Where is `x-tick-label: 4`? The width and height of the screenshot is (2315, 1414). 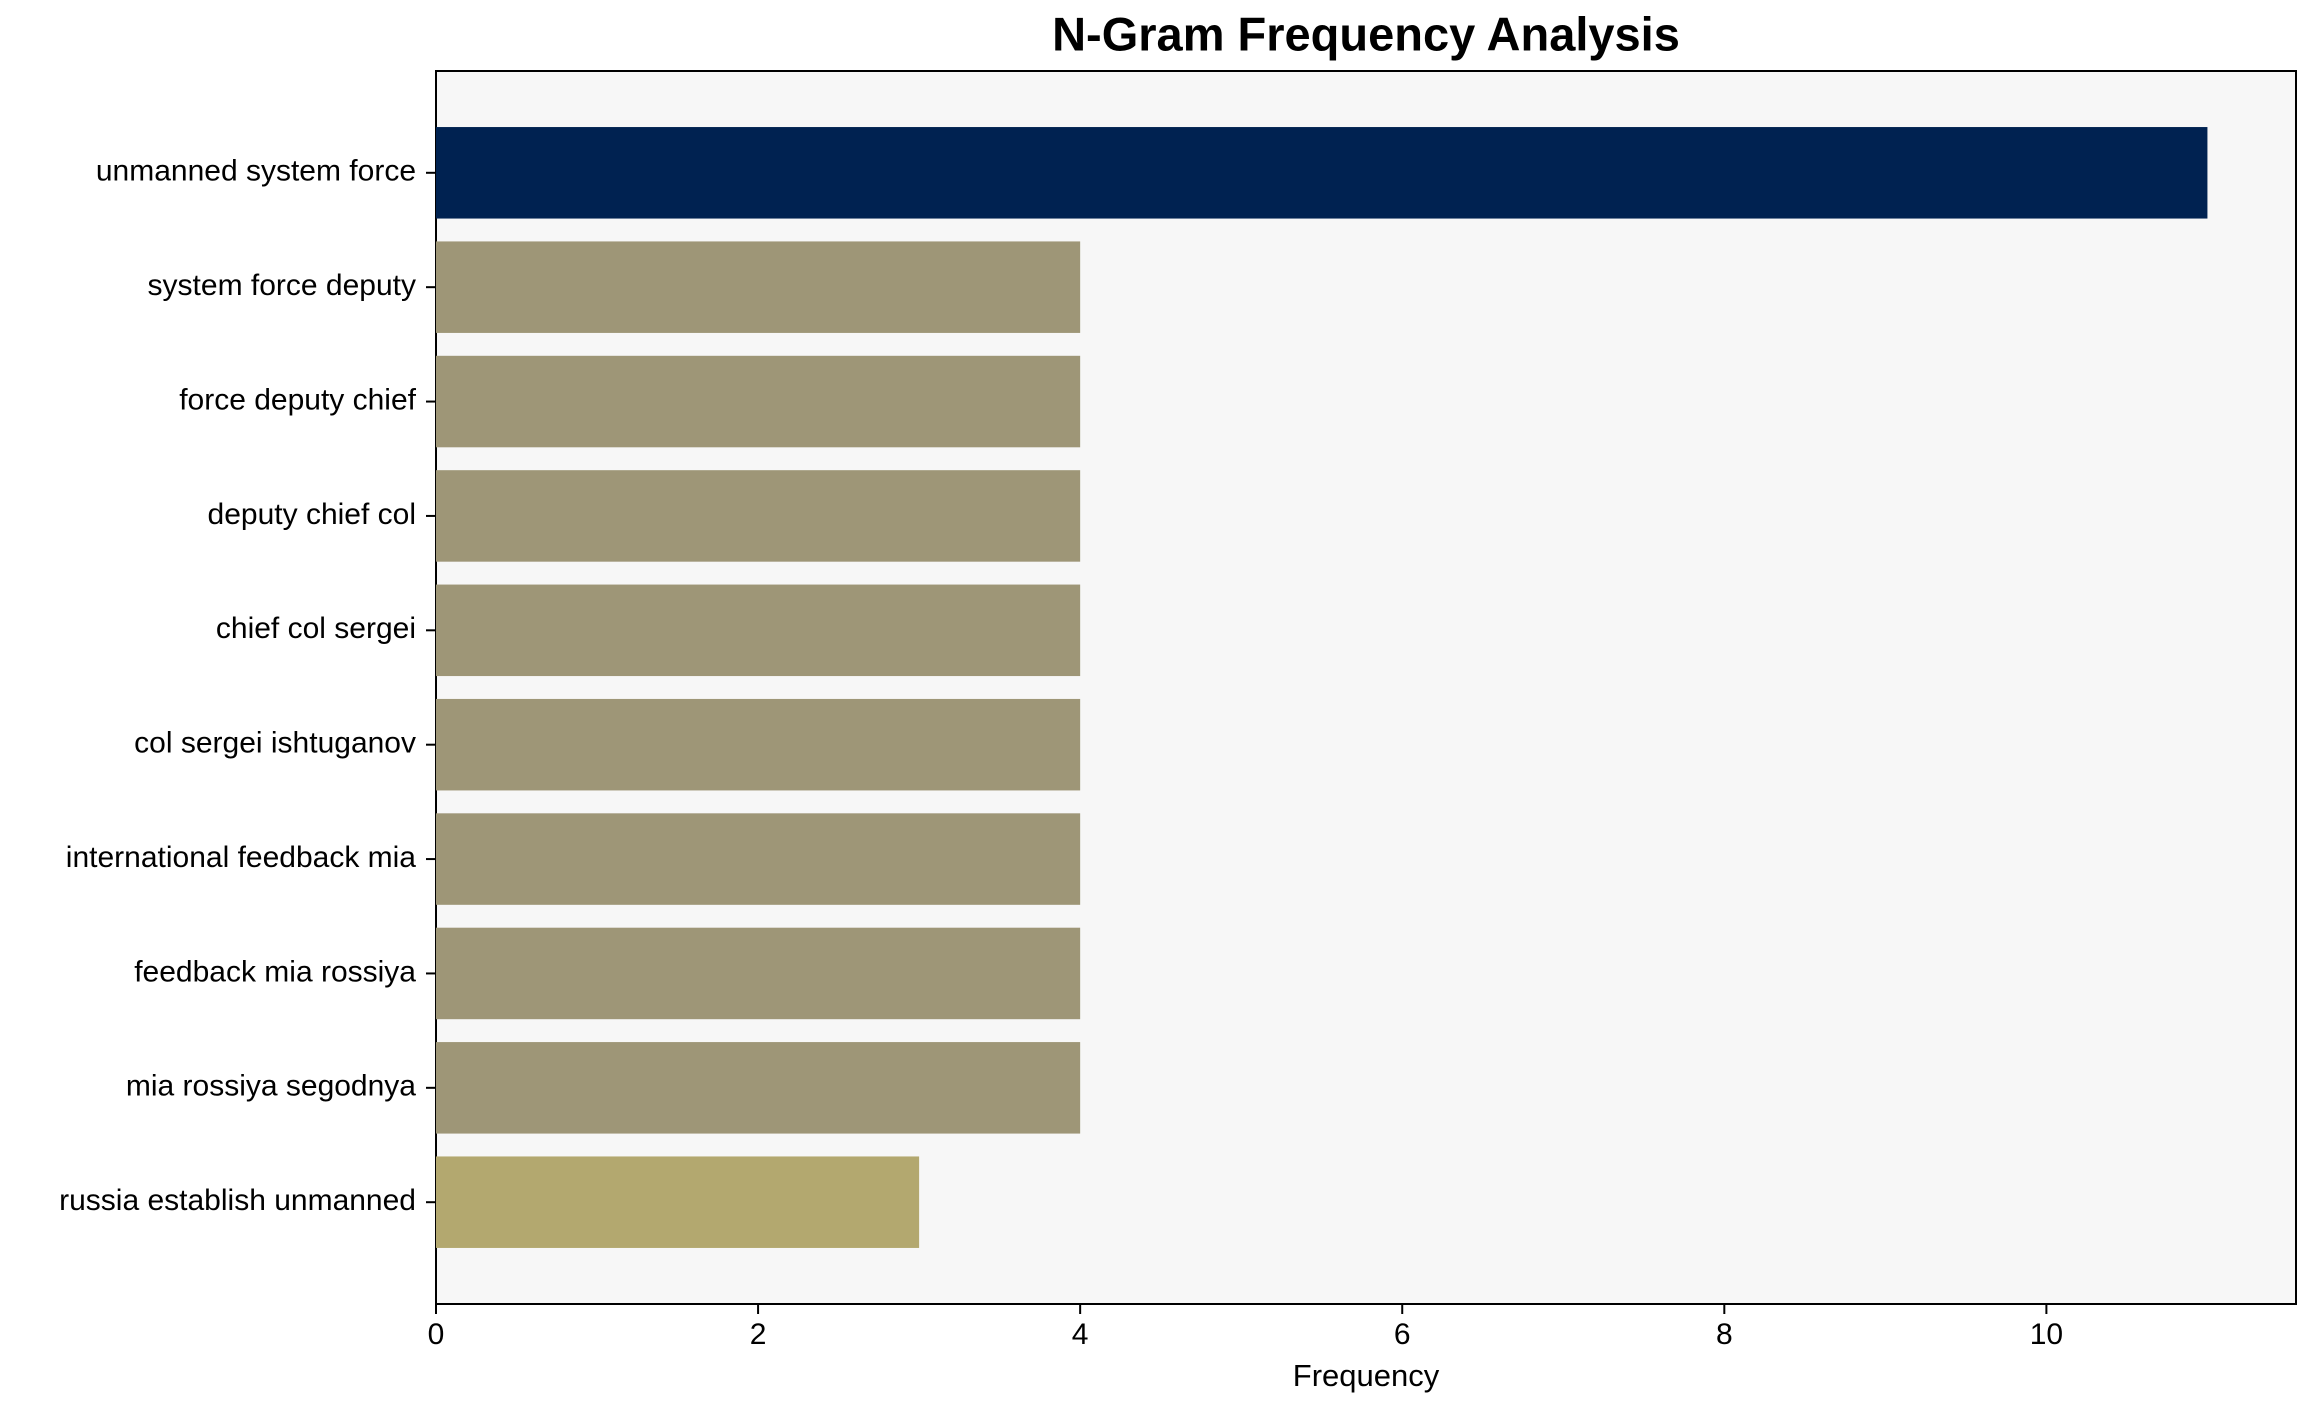 x-tick-label: 4 is located at coordinates (1080, 1334).